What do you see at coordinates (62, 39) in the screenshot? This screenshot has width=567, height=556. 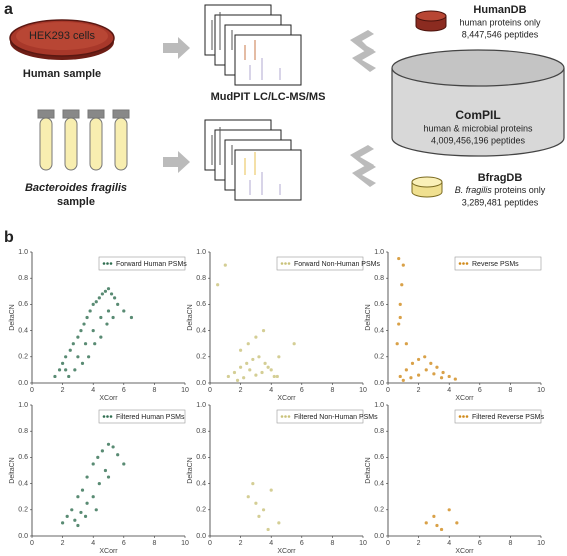 I see `petri-dish` at bounding box center [62, 39].